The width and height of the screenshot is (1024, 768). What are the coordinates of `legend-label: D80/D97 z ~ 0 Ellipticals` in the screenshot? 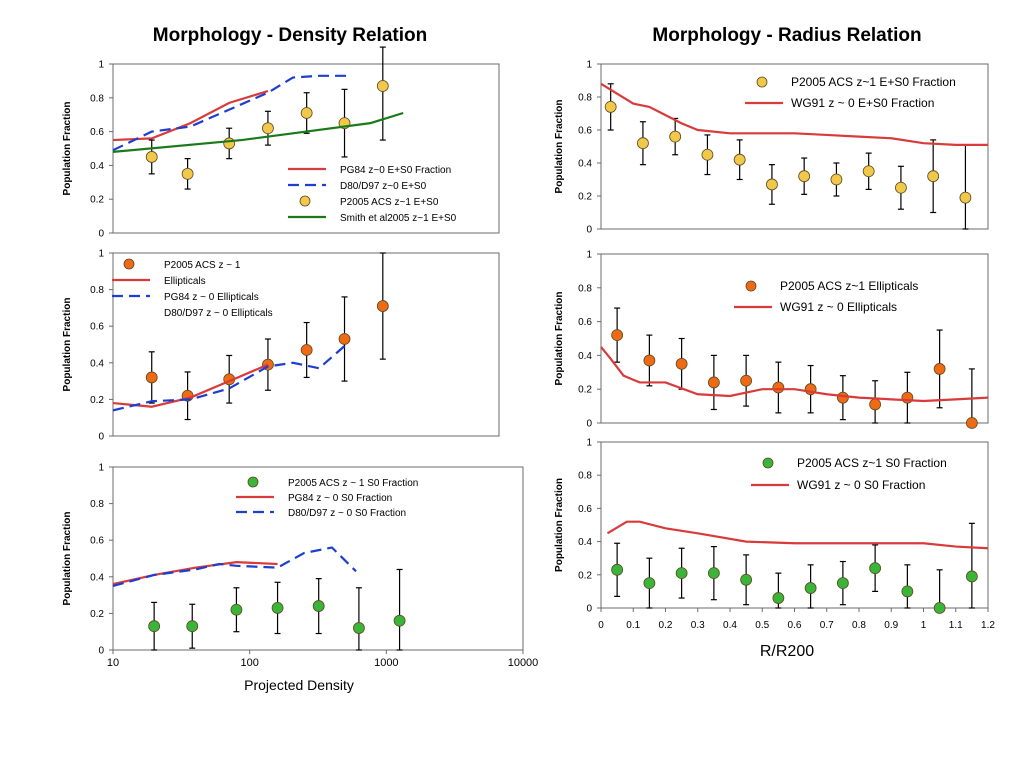 It's located at (218, 313).